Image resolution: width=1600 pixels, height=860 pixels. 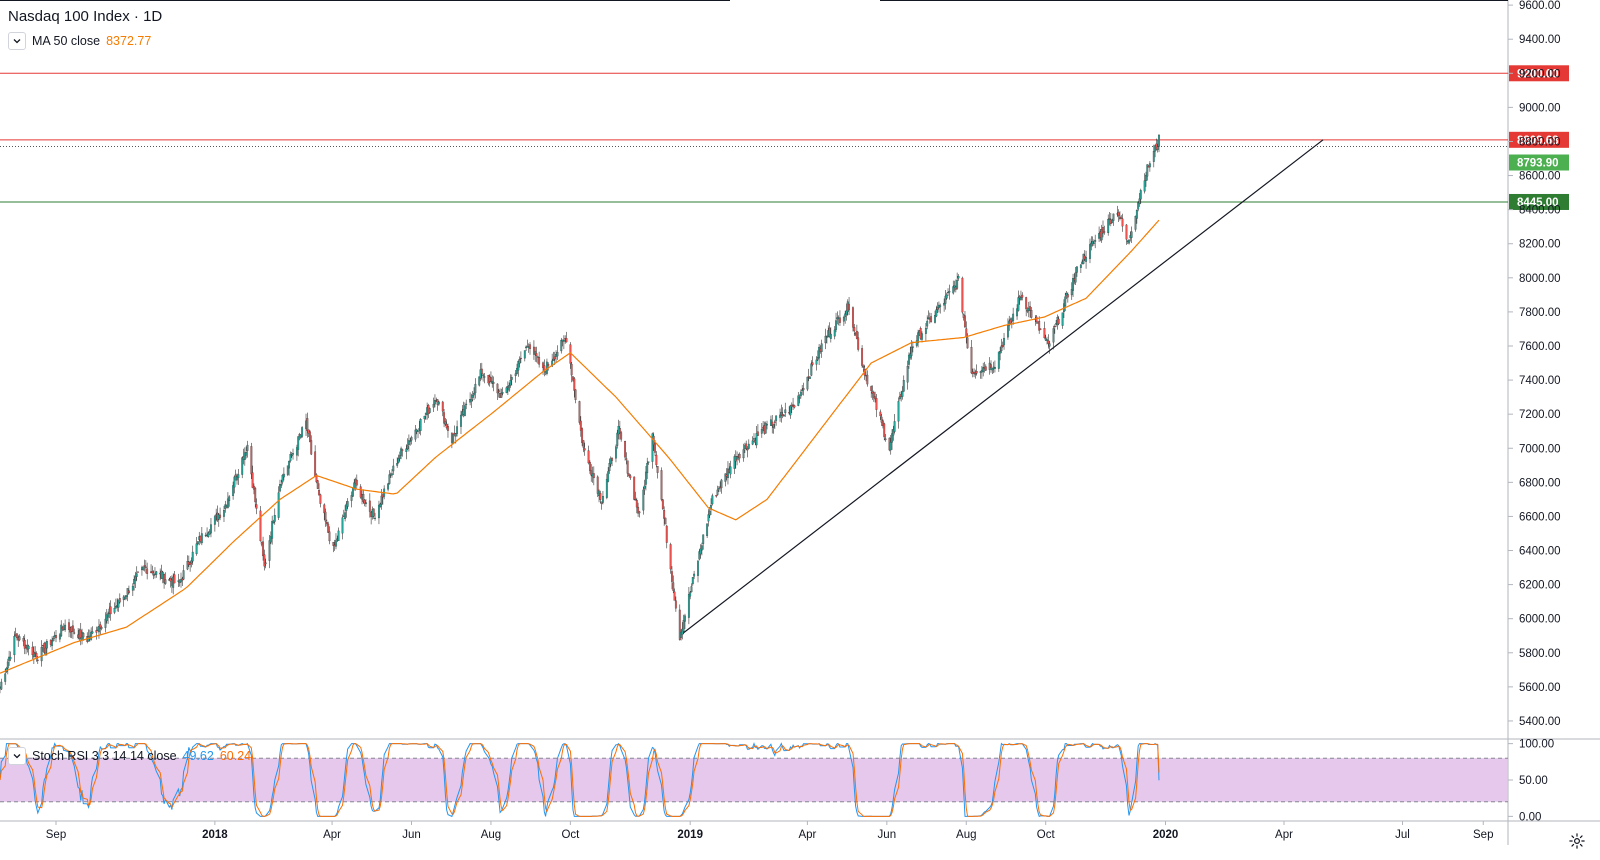 I want to click on price-tick-label: 5600.00, so click(x=1540, y=688).